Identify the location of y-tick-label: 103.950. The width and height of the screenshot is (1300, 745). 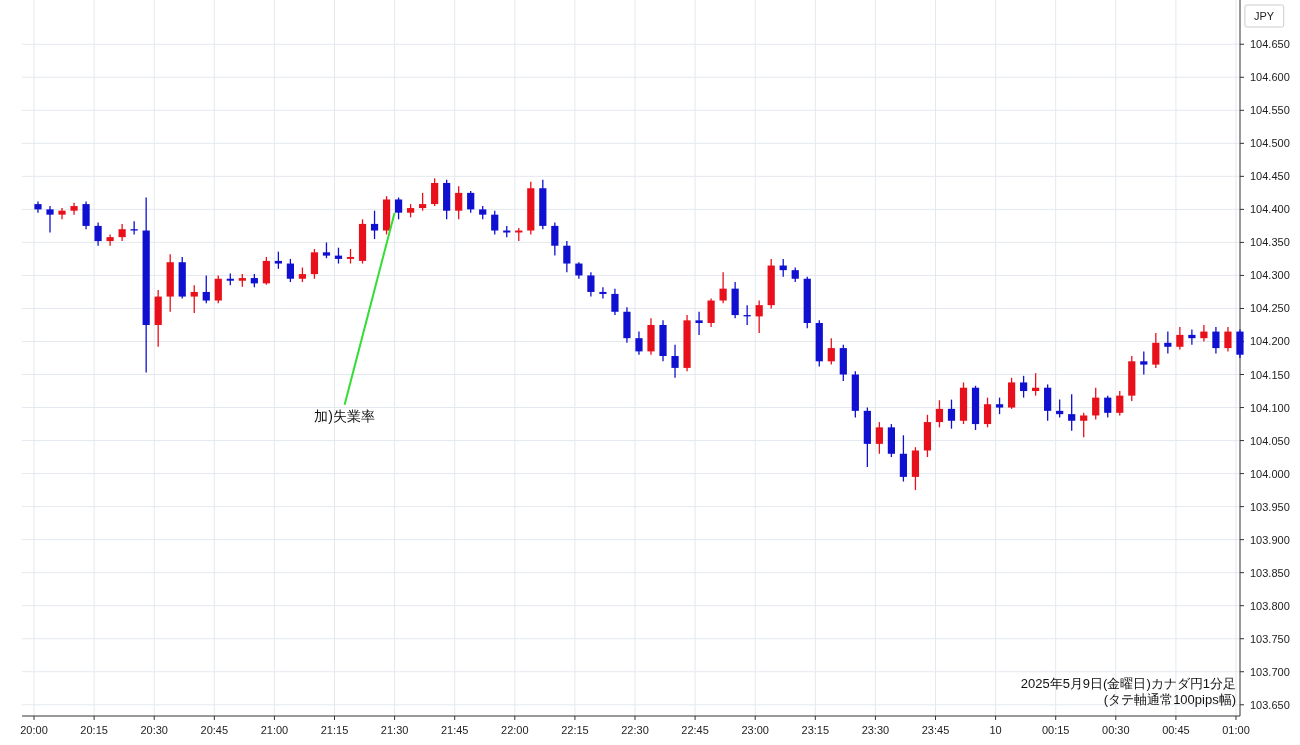
(1270, 506).